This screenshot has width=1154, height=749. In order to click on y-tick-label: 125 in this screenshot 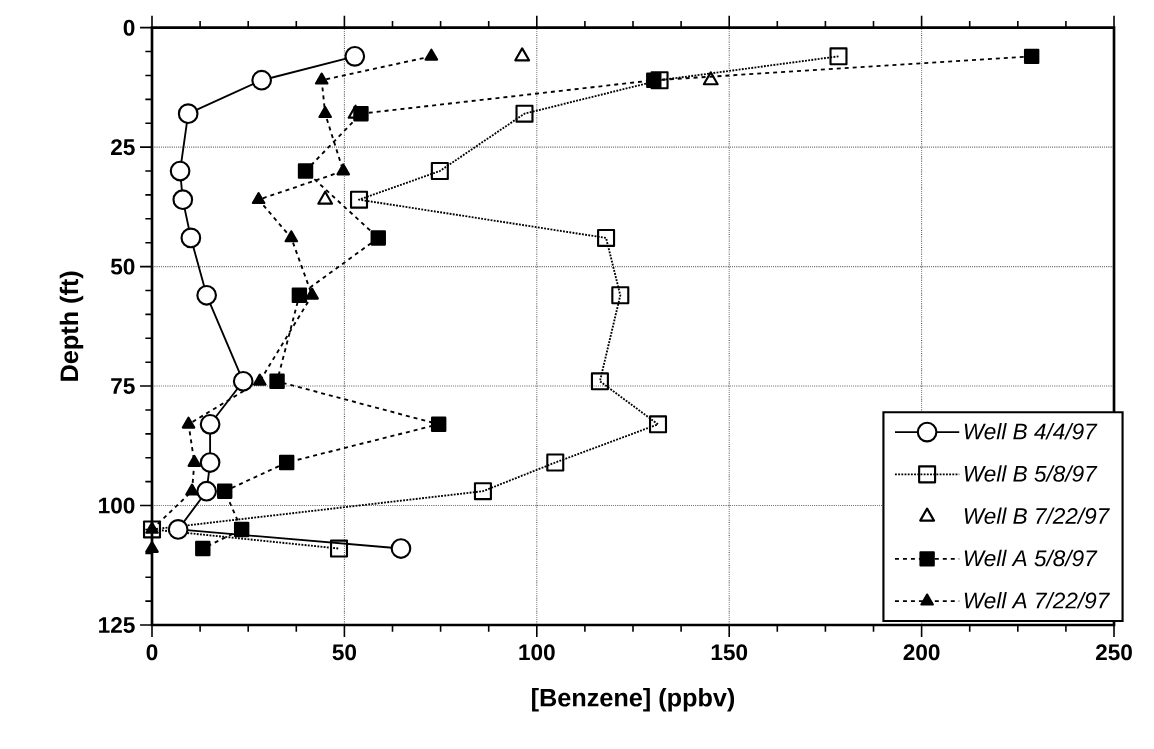, I will do `click(117, 625)`.